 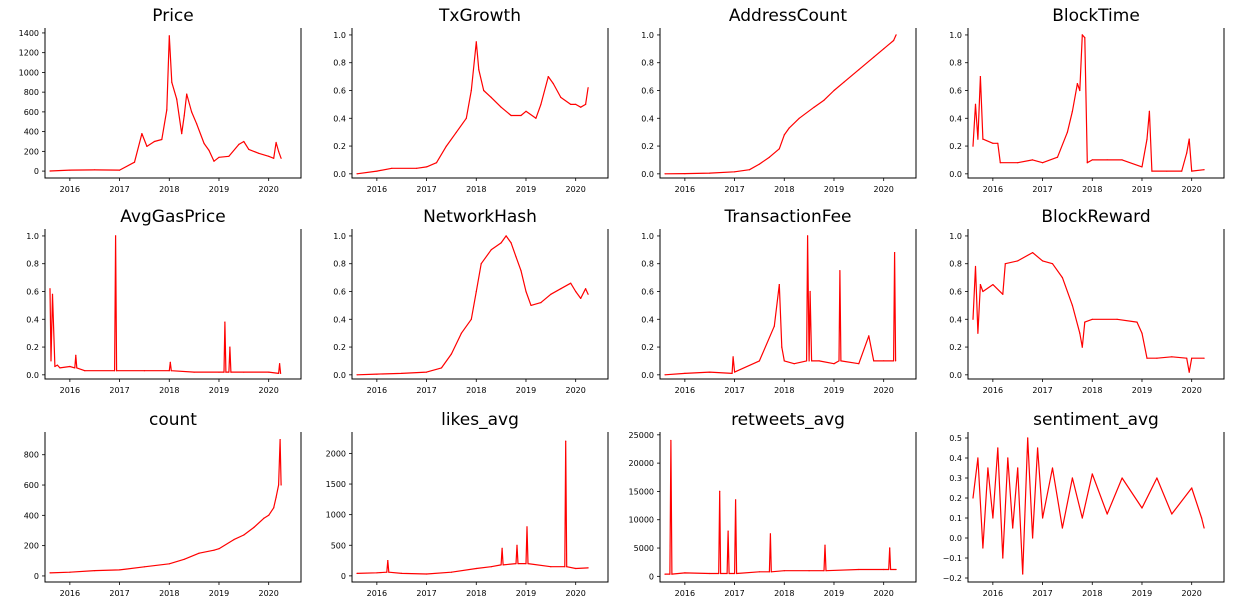 I want to click on y-tick-label: −0.1, so click(x=952, y=558).